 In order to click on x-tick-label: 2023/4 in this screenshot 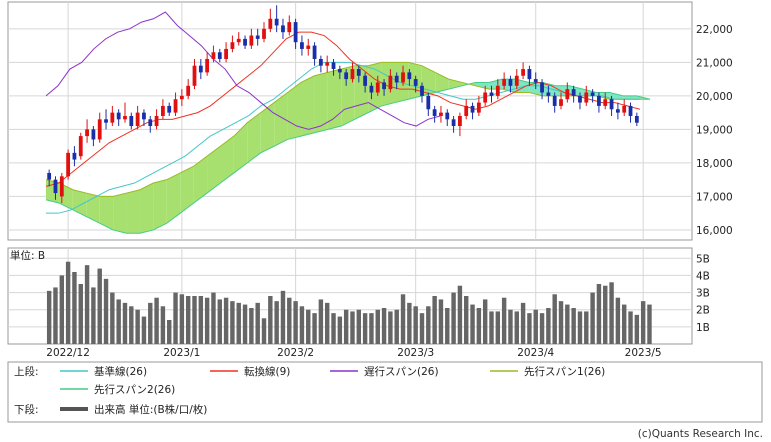, I will do `click(535, 353)`.